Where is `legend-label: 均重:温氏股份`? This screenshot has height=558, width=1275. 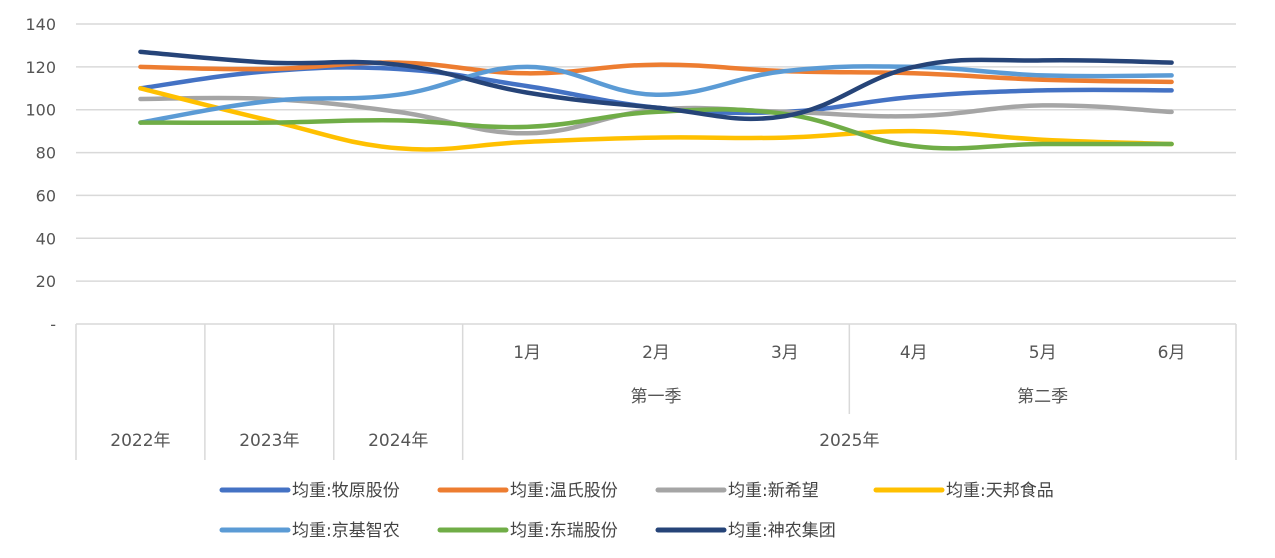
legend-label: 均重:温氏股份 is located at coordinates (564, 491).